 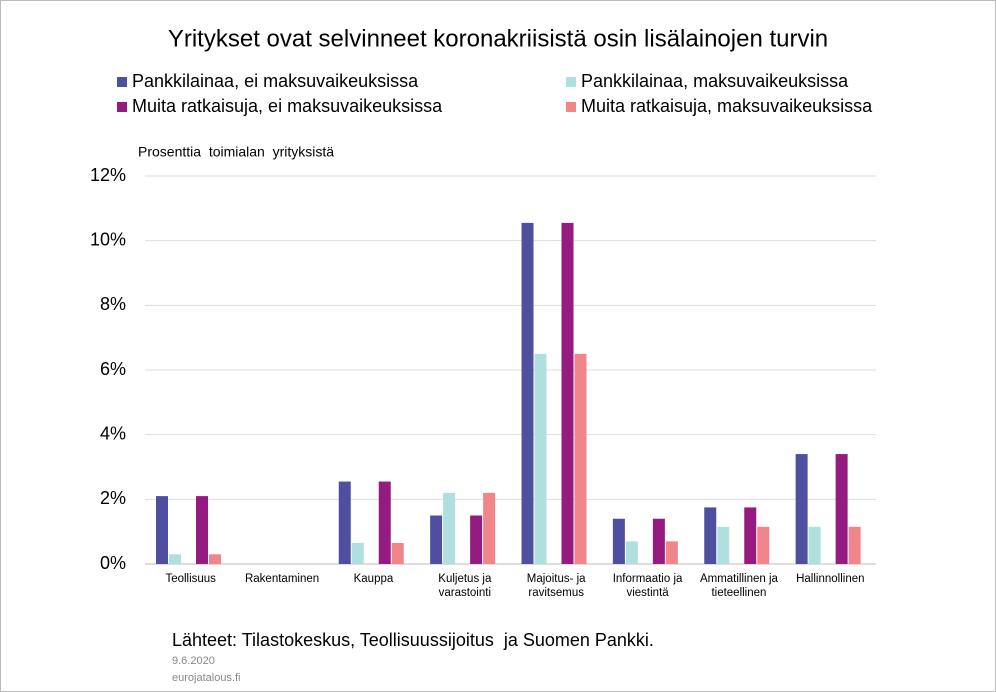 What do you see at coordinates (647, 586) in the screenshot?
I see `x-tick-label: Informaatio ja viestintä` at bounding box center [647, 586].